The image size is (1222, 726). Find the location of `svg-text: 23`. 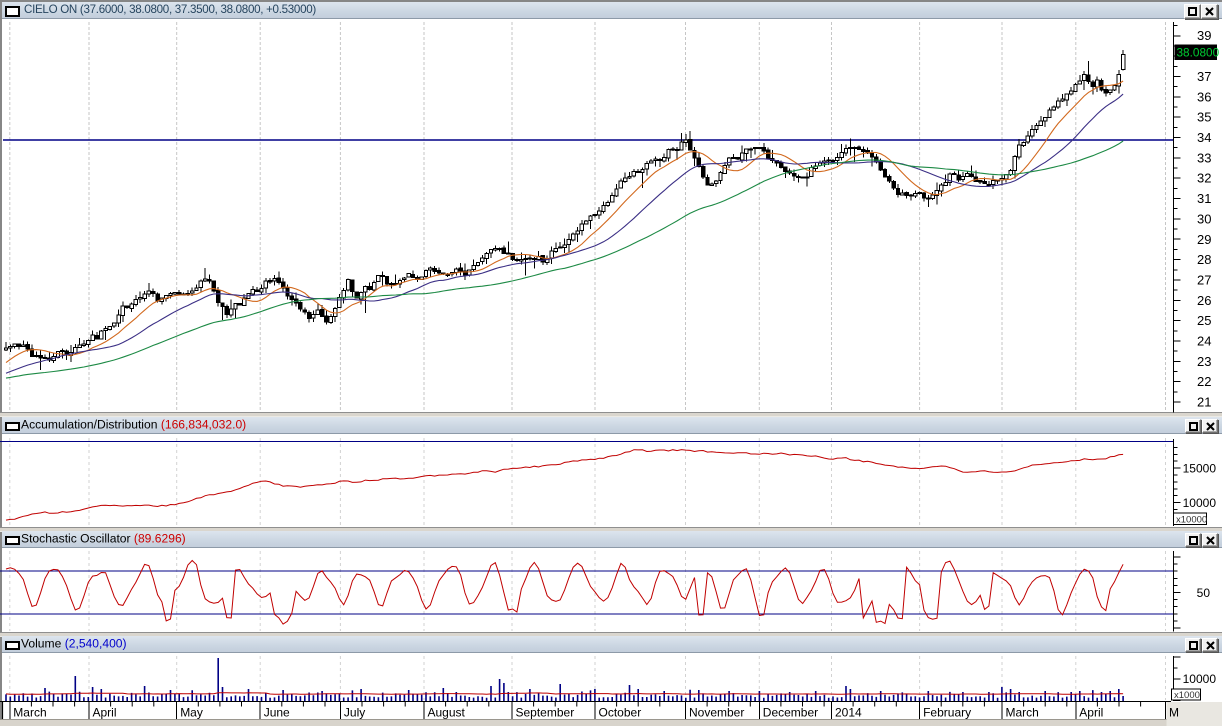

svg-text: 23 is located at coordinates (1204, 361).